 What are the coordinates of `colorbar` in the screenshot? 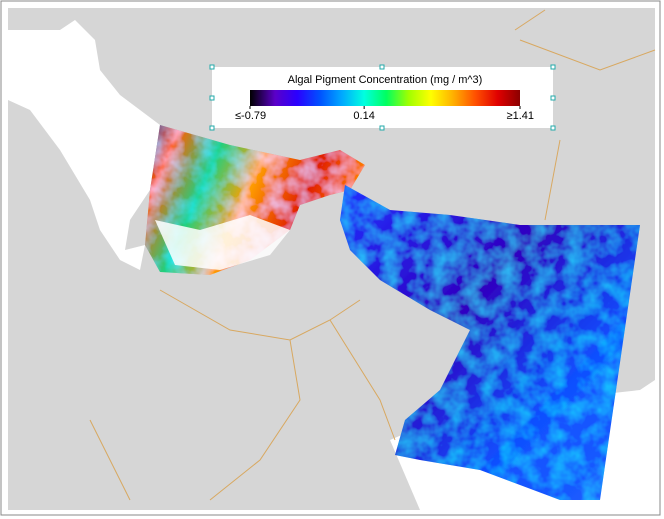 It's located at (385, 98).